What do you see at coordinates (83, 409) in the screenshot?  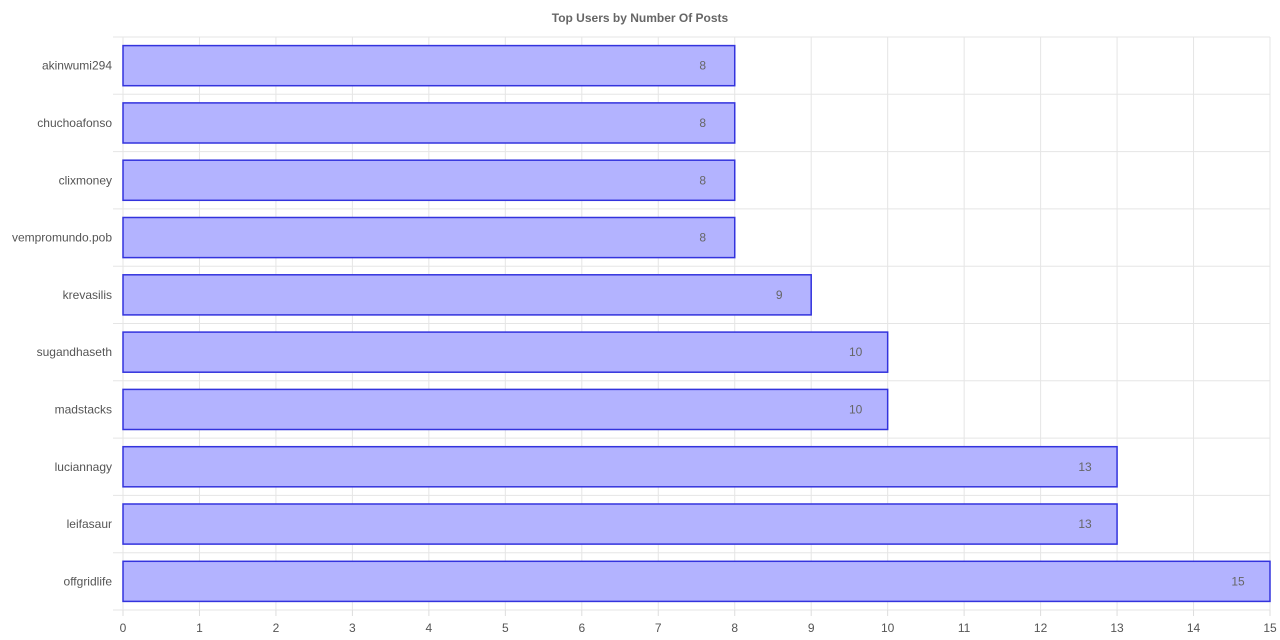 I see `category-label: madstacks` at bounding box center [83, 409].